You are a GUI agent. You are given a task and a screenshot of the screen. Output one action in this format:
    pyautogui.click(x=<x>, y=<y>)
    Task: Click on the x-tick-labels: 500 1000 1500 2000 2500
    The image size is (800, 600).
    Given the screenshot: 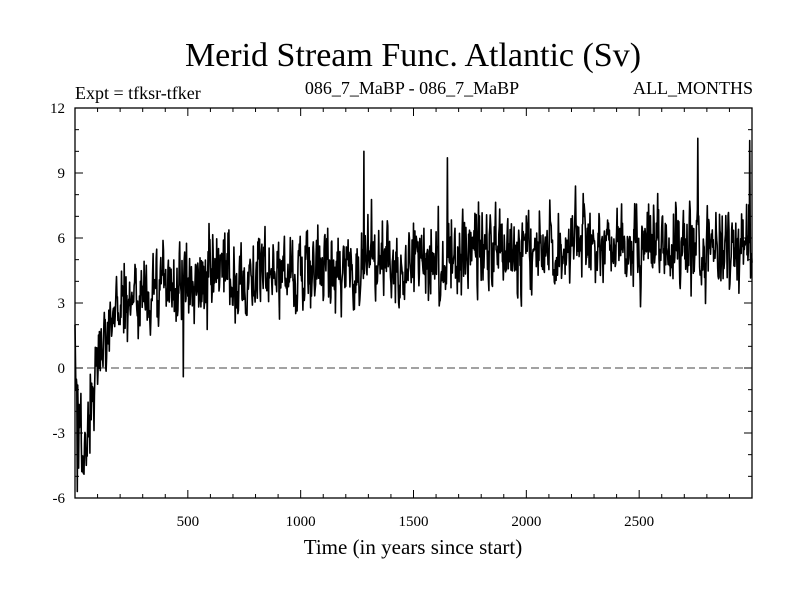 What is the action you would take?
    pyautogui.click(x=416, y=522)
    